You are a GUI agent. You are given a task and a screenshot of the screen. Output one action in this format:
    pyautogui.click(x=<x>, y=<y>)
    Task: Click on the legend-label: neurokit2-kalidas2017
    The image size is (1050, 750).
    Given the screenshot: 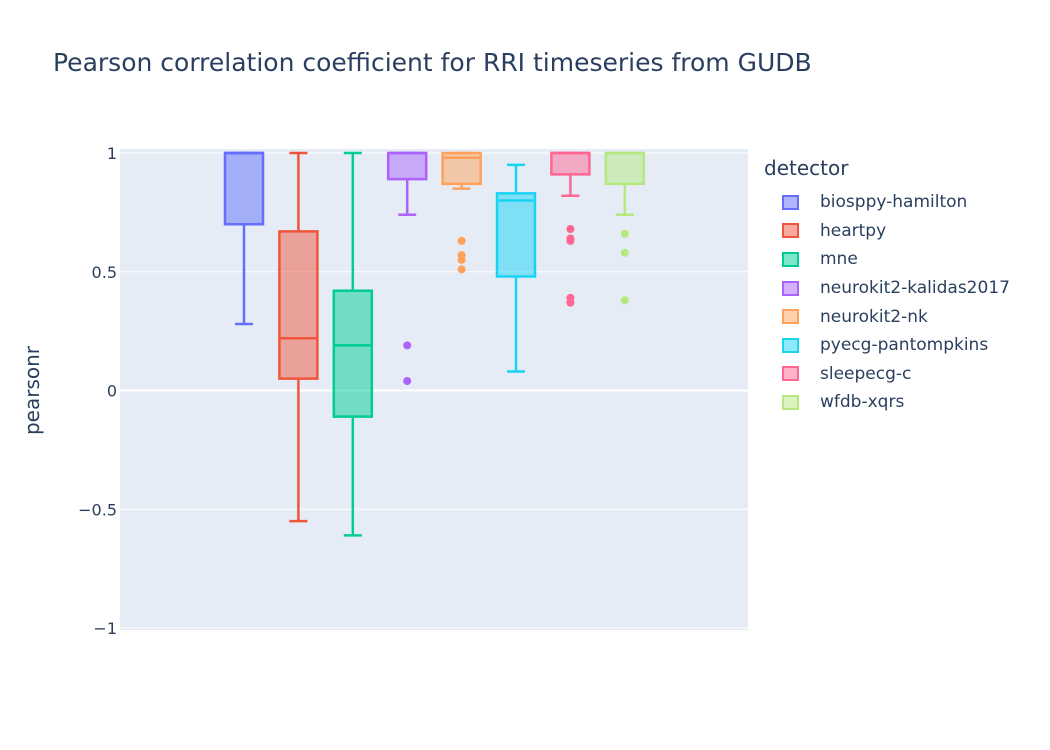 What is the action you would take?
    pyautogui.click(x=915, y=288)
    